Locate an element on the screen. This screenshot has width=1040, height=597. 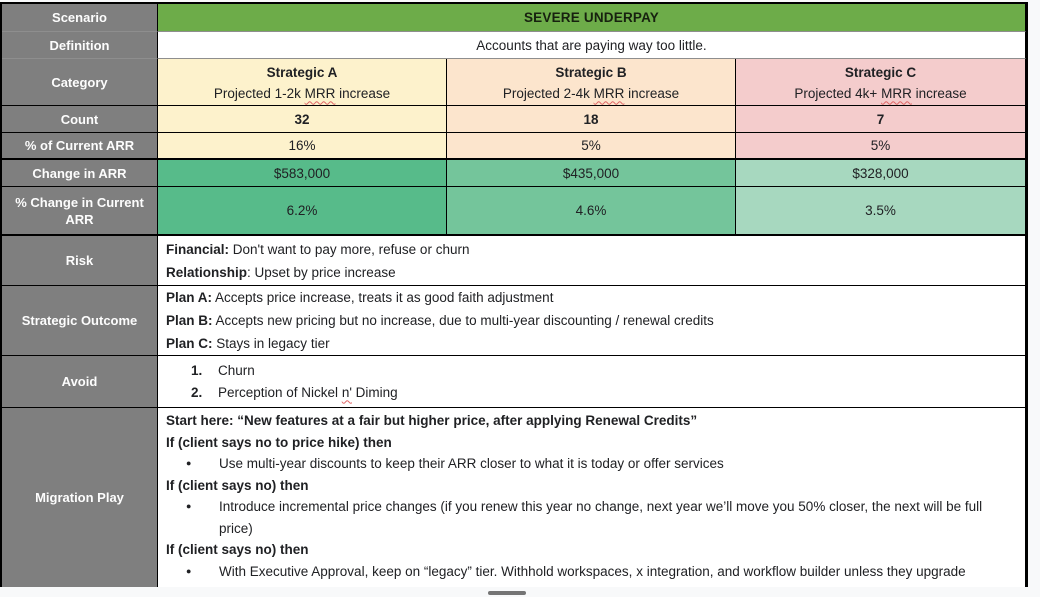
avoid-text-suffix: Diming is located at coordinates (374, 392).